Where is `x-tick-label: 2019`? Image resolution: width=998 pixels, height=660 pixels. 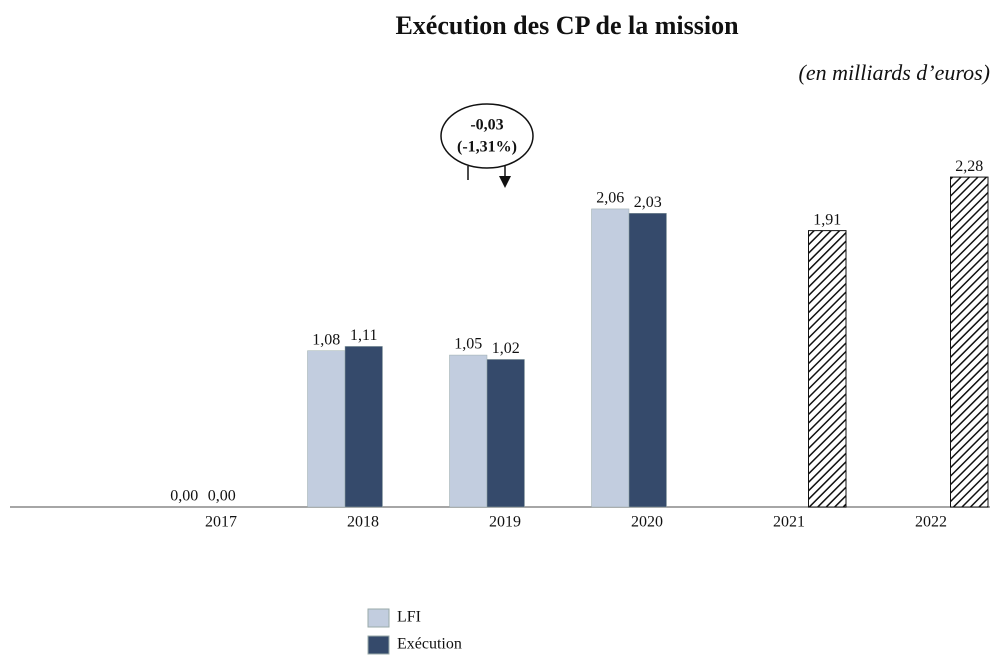
x-tick-label: 2019 is located at coordinates (505, 522).